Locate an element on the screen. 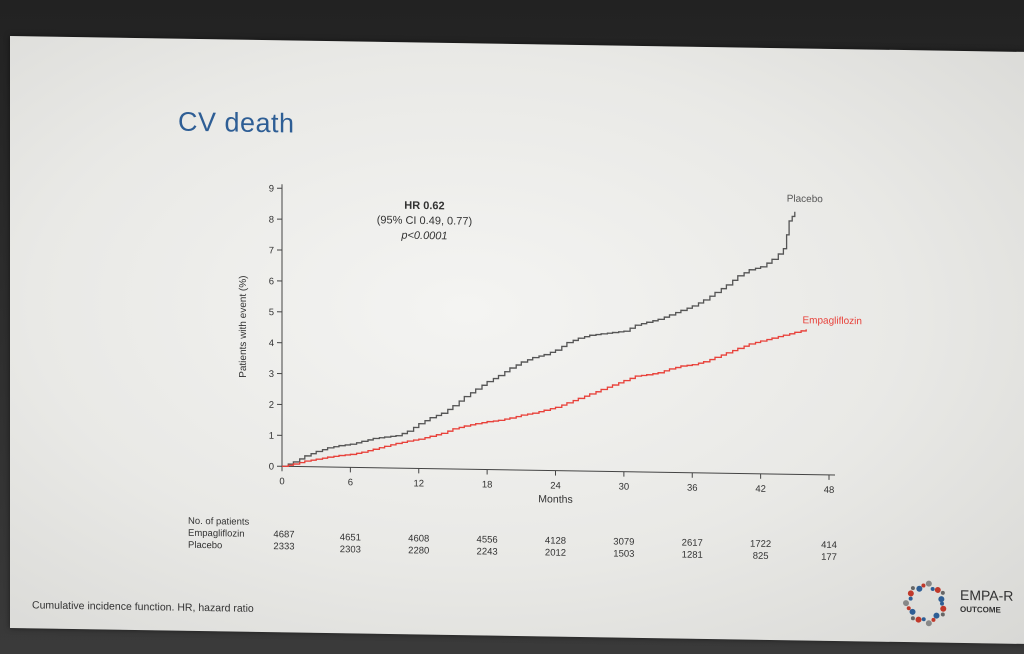 The image size is (1024, 654). y-tick-label: 2 is located at coordinates (271, 405).